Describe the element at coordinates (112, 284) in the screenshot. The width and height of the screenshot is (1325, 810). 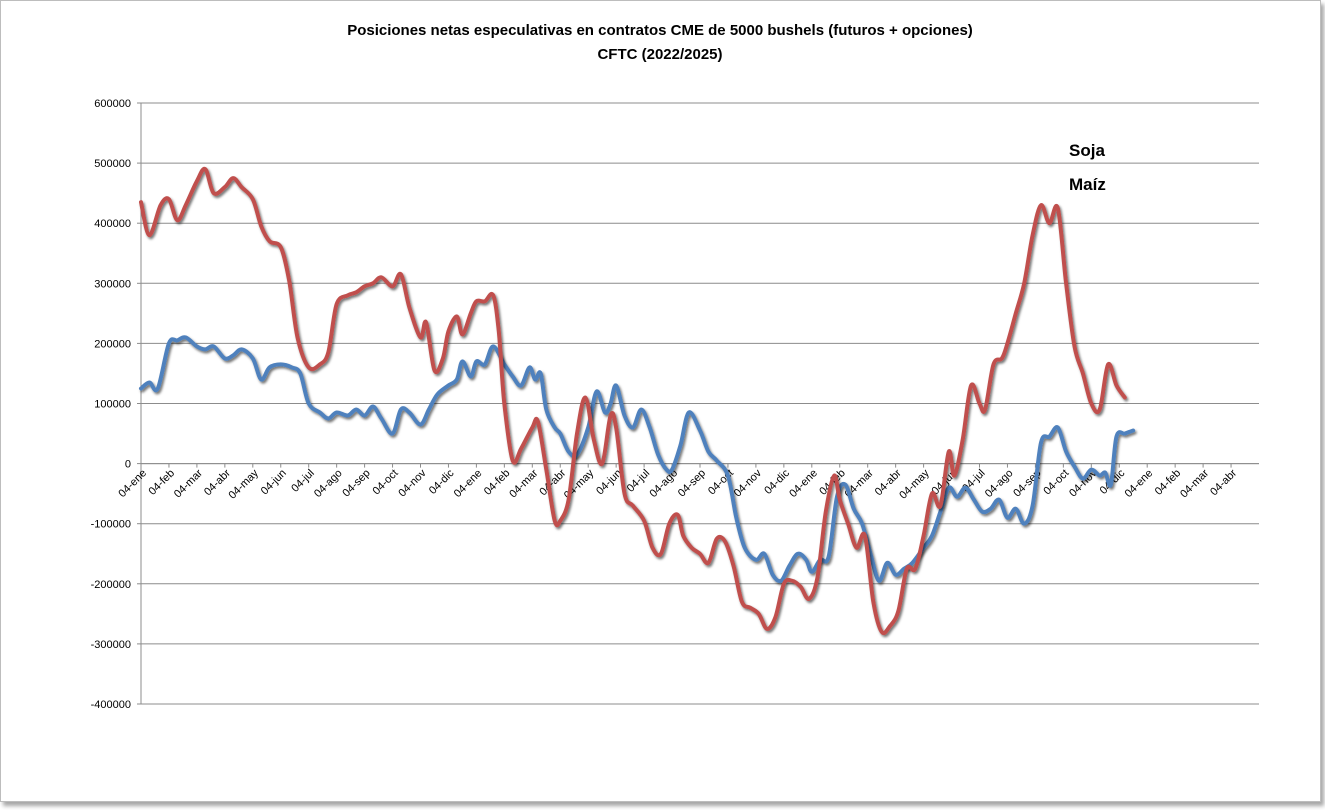
I see `y-tick-label: 300000` at that location.